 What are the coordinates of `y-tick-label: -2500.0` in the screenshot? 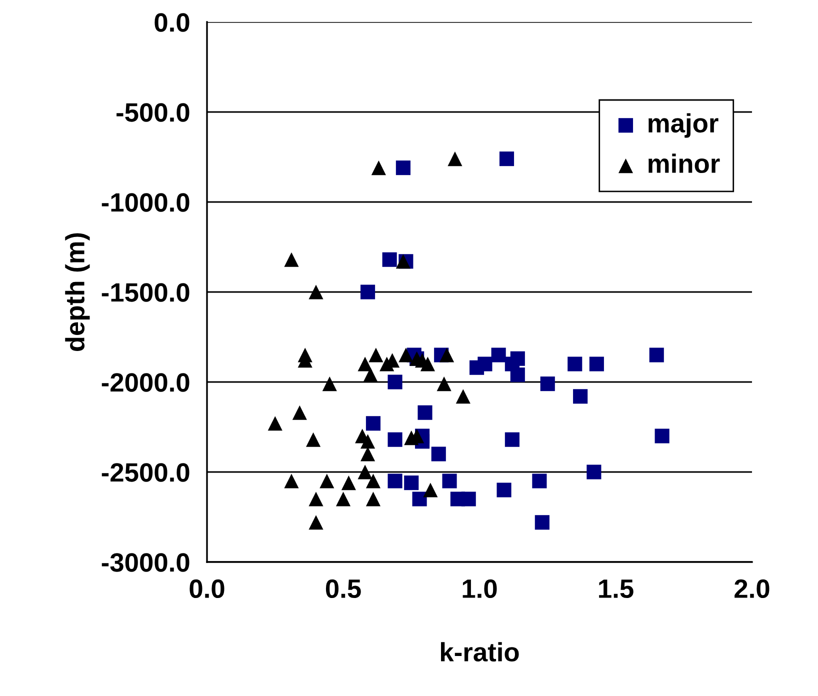 It's located at (146, 472).